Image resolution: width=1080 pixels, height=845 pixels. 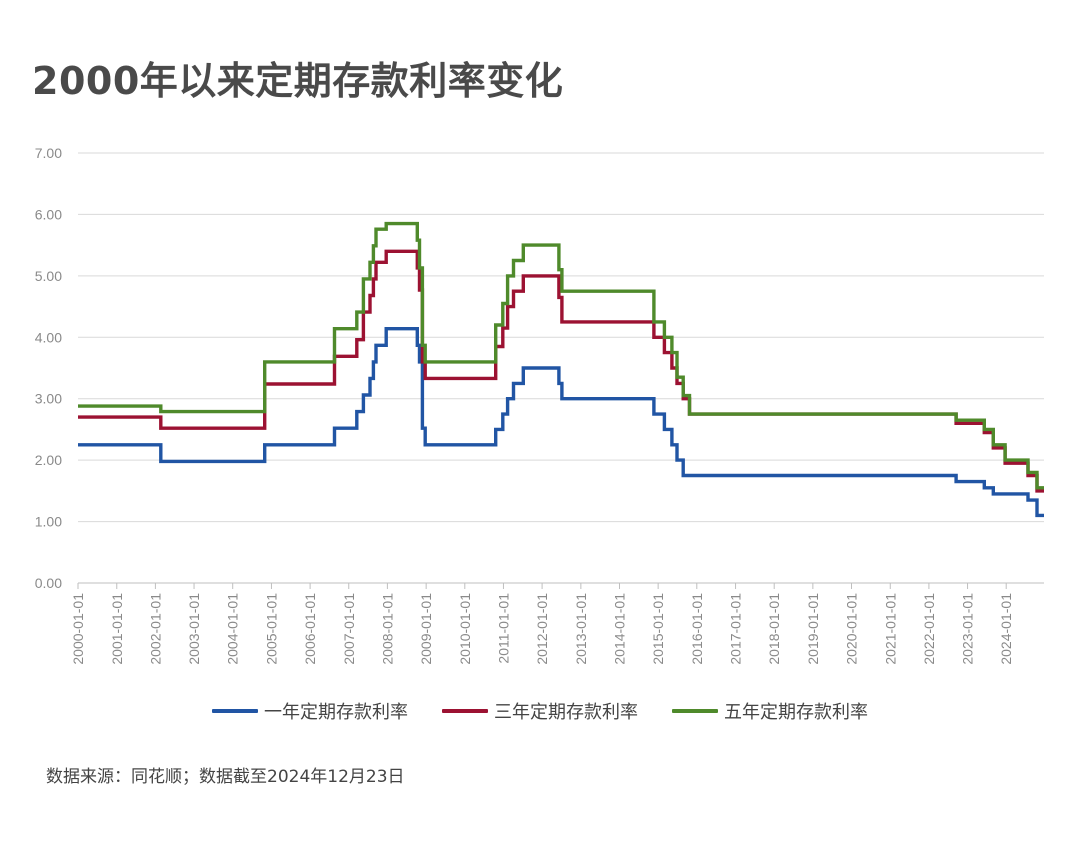 What do you see at coordinates (658, 629) in the screenshot?
I see `x-tick-label: 2015-01-01` at bounding box center [658, 629].